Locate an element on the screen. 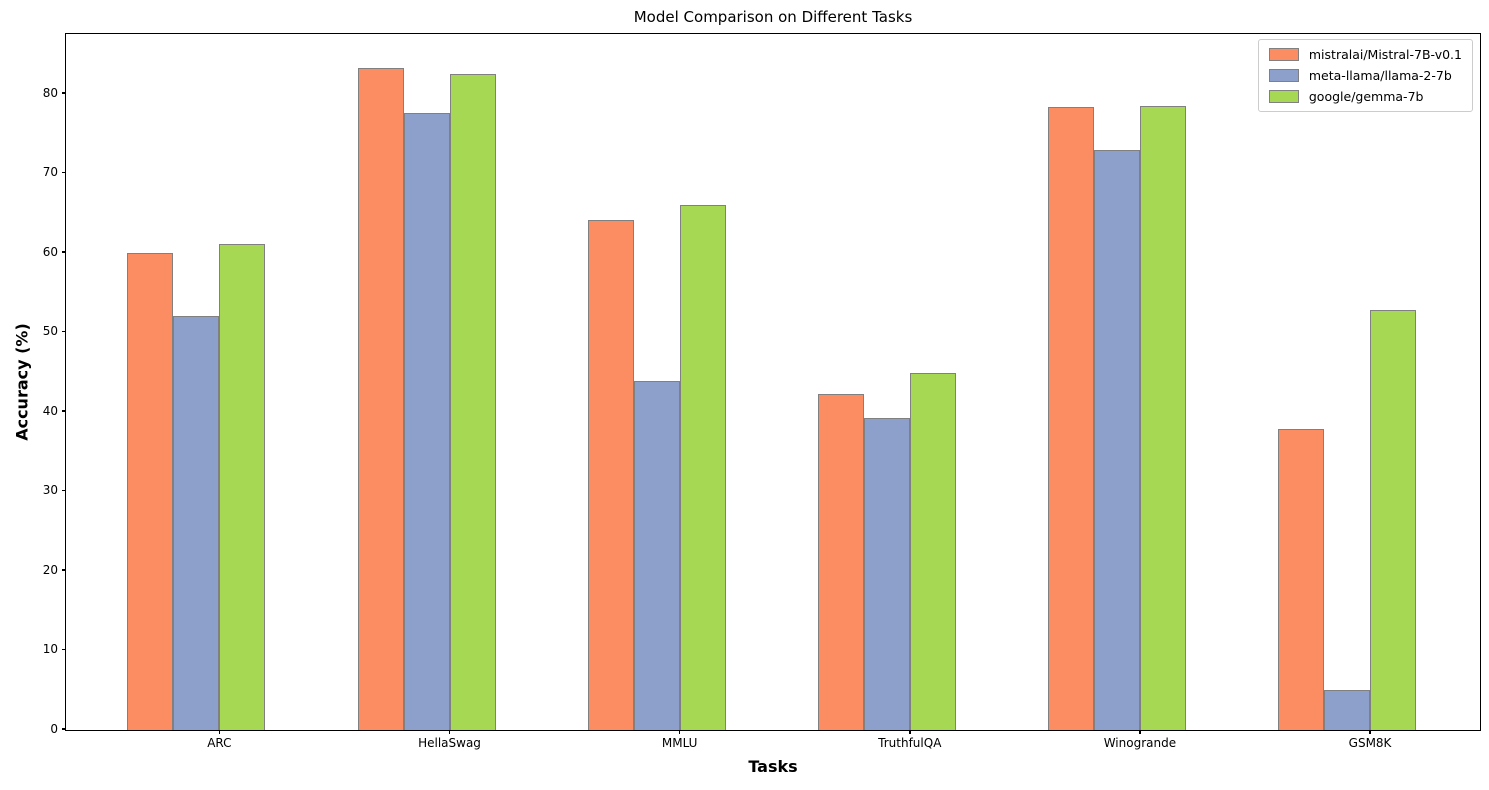  y-tick-label-80: 80 is located at coordinates (50, 92).